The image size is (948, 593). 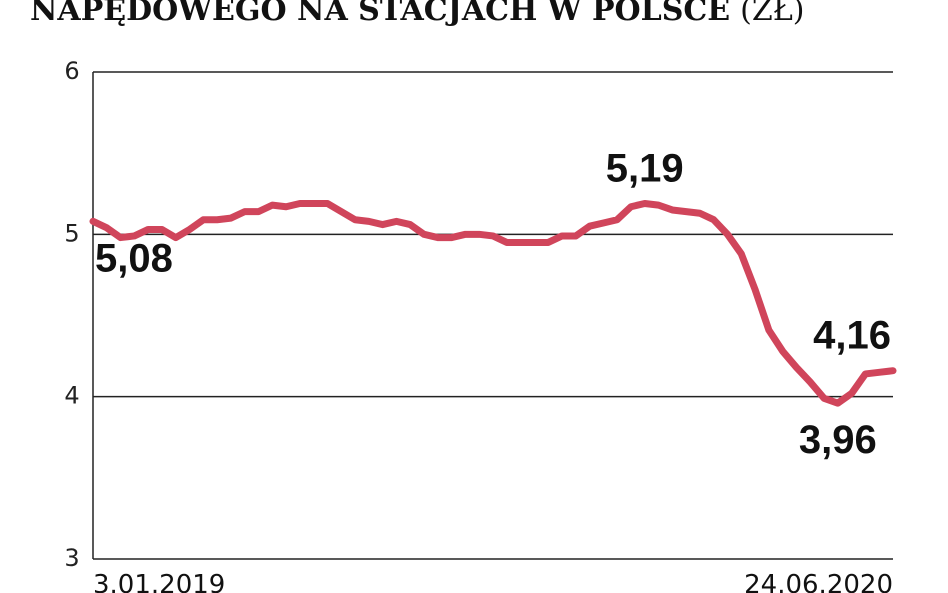 I want to click on value-label: 5,08, so click(x=134, y=258).